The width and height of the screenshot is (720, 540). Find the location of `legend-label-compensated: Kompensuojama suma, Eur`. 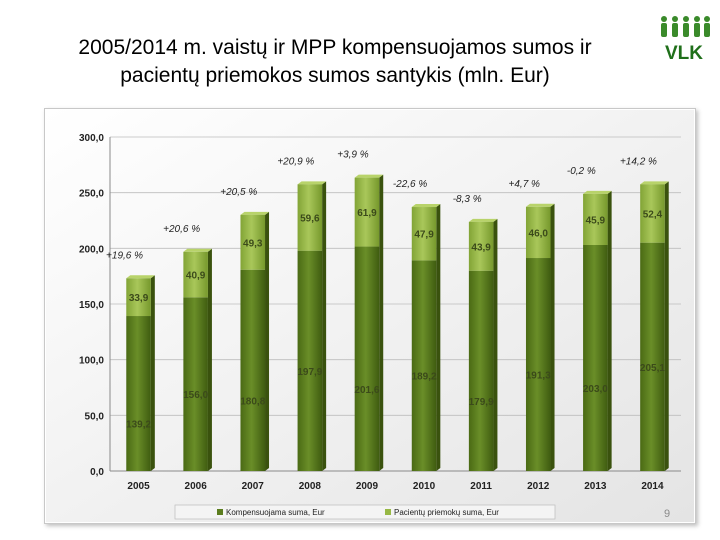

legend-label-compensated: Kompensuojama suma, Eur is located at coordinates (275, 512).